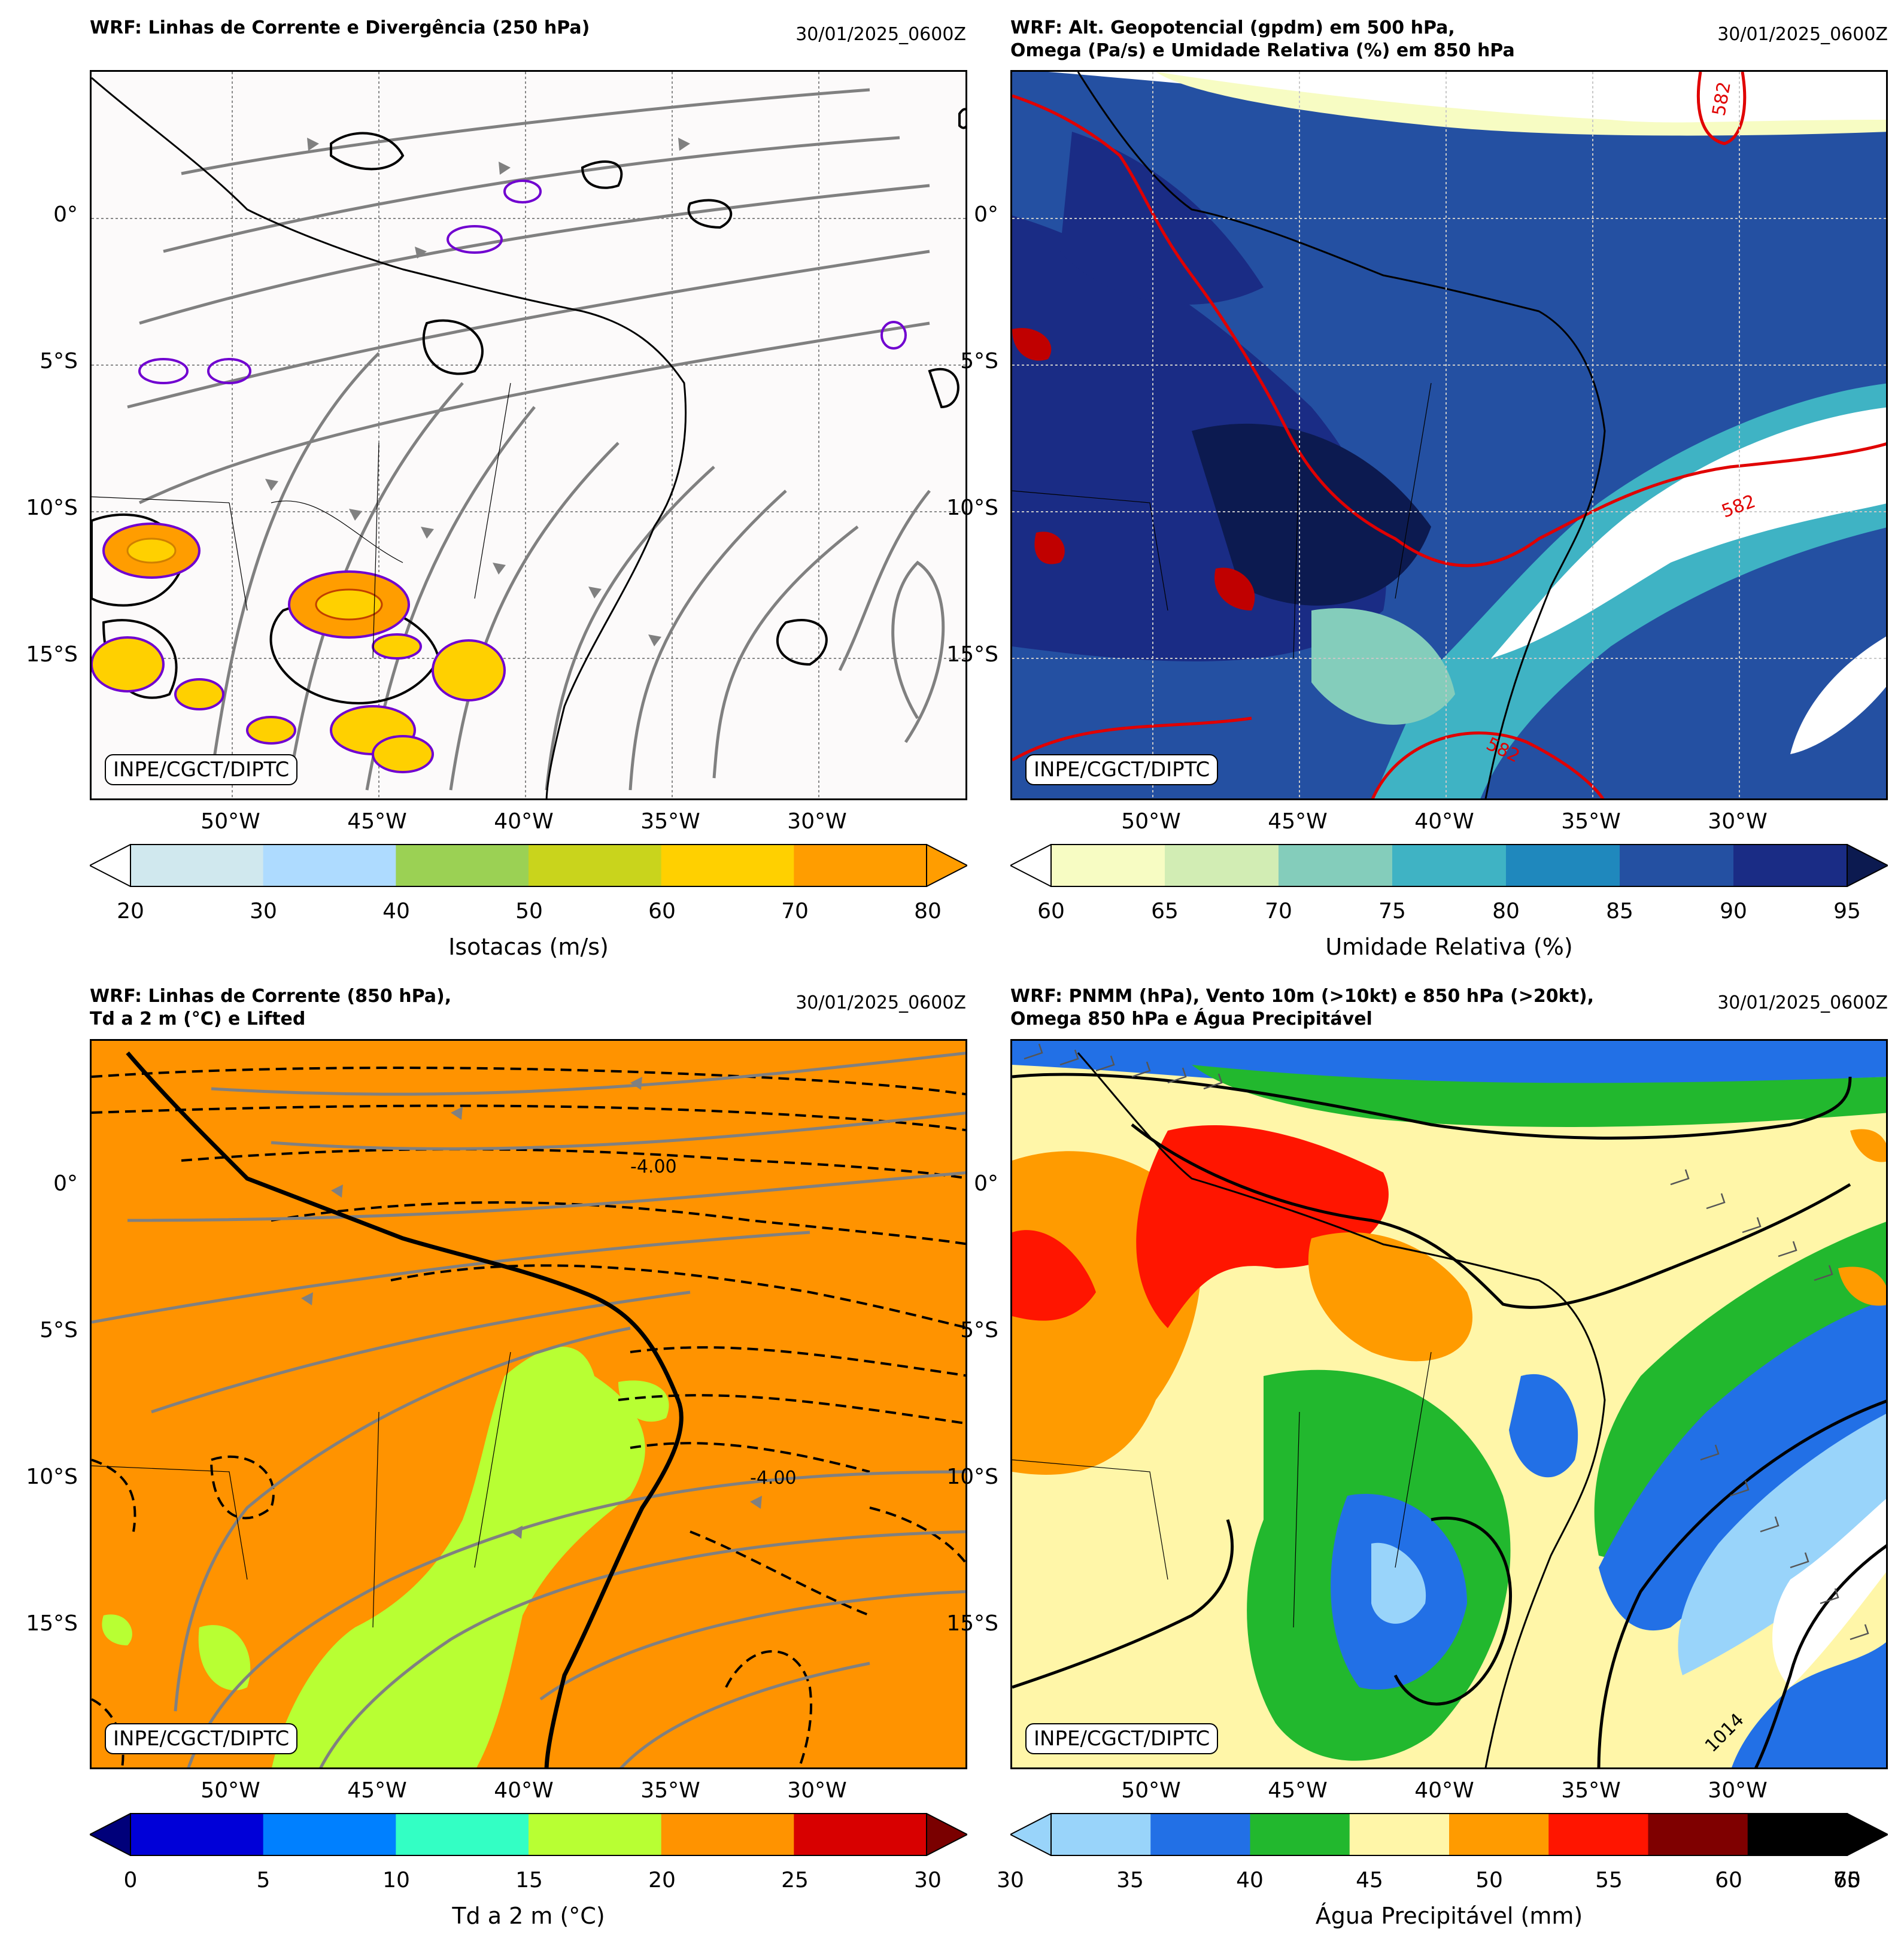 The image size is (1904, 1953). Describe the element at coordinates (130, 1880) in the screenshot. I see `colorbar-tick: 0` at that location.